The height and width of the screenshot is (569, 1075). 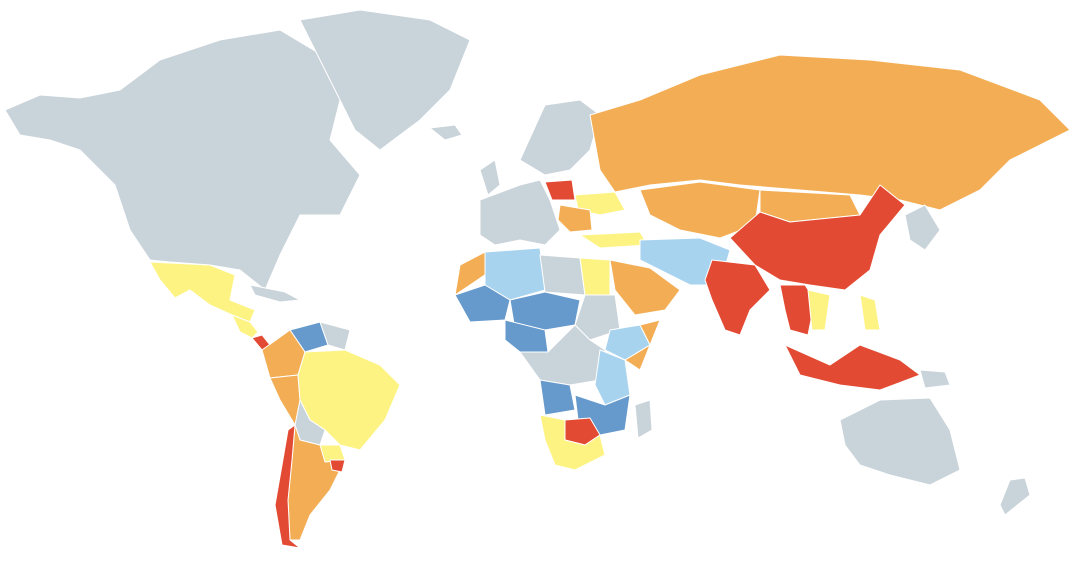 What do you see at coordinates (490, 177) in the screenshot?
I see `uk-ireland` at bounding box center [490, 177].